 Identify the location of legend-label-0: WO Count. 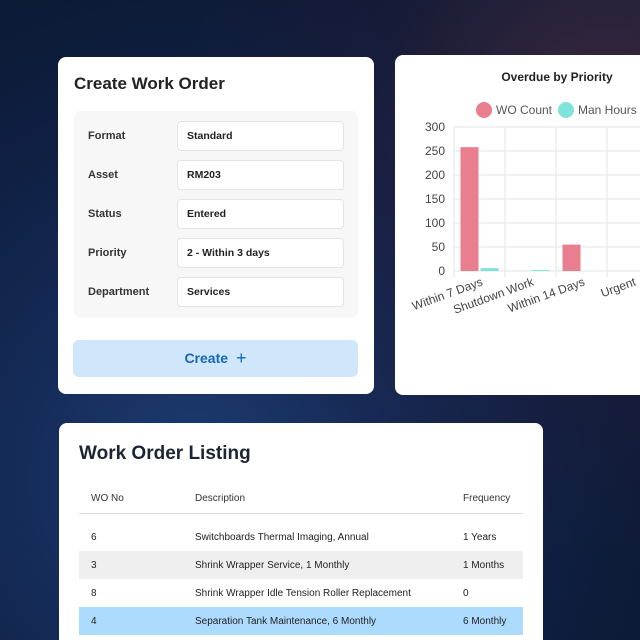
(524, 110).